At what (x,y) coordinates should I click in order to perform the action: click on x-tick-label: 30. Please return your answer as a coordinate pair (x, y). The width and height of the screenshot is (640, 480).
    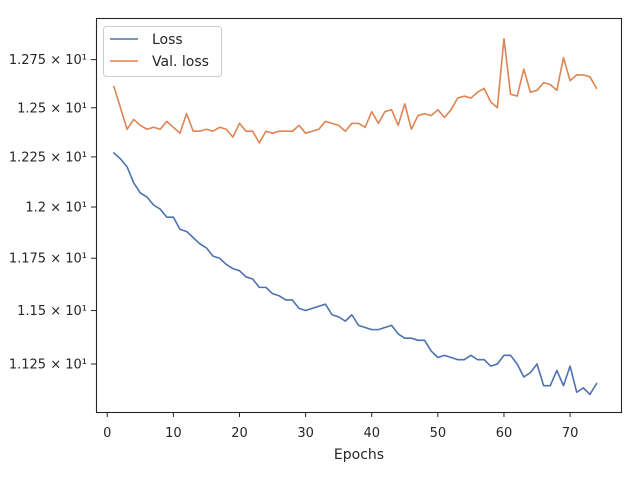
    Looking at the image, I should click on (305, 433).